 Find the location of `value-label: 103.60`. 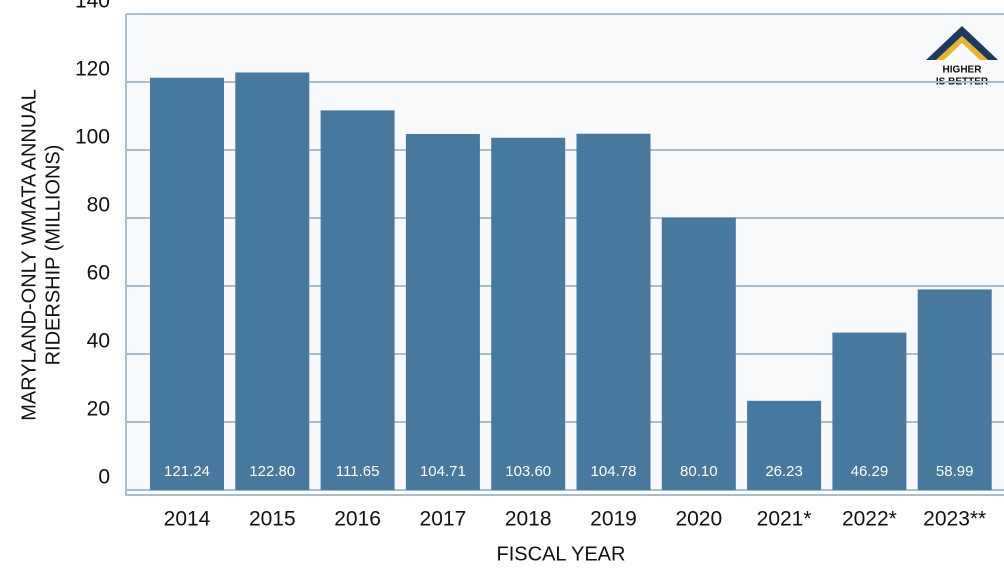

value-label: 103.60 is located at coordinates (528, 471).